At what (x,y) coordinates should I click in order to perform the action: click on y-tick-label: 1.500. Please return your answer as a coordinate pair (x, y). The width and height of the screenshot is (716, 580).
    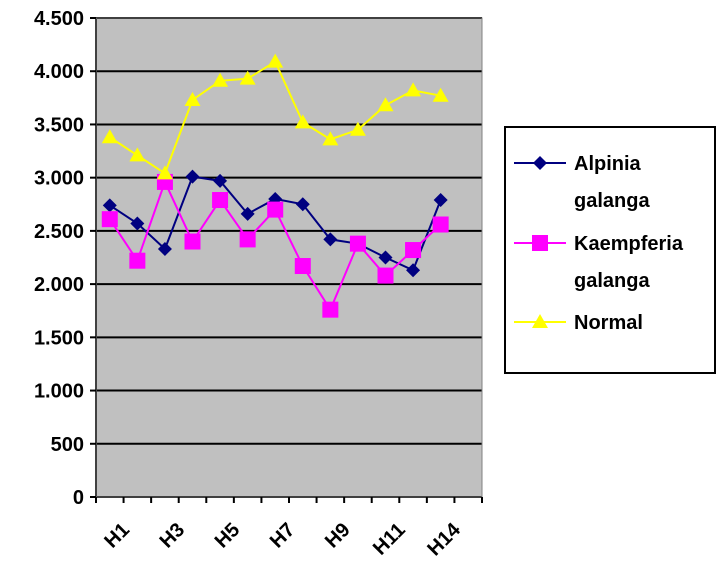
    Looking at the image, I should click on (59, 338).